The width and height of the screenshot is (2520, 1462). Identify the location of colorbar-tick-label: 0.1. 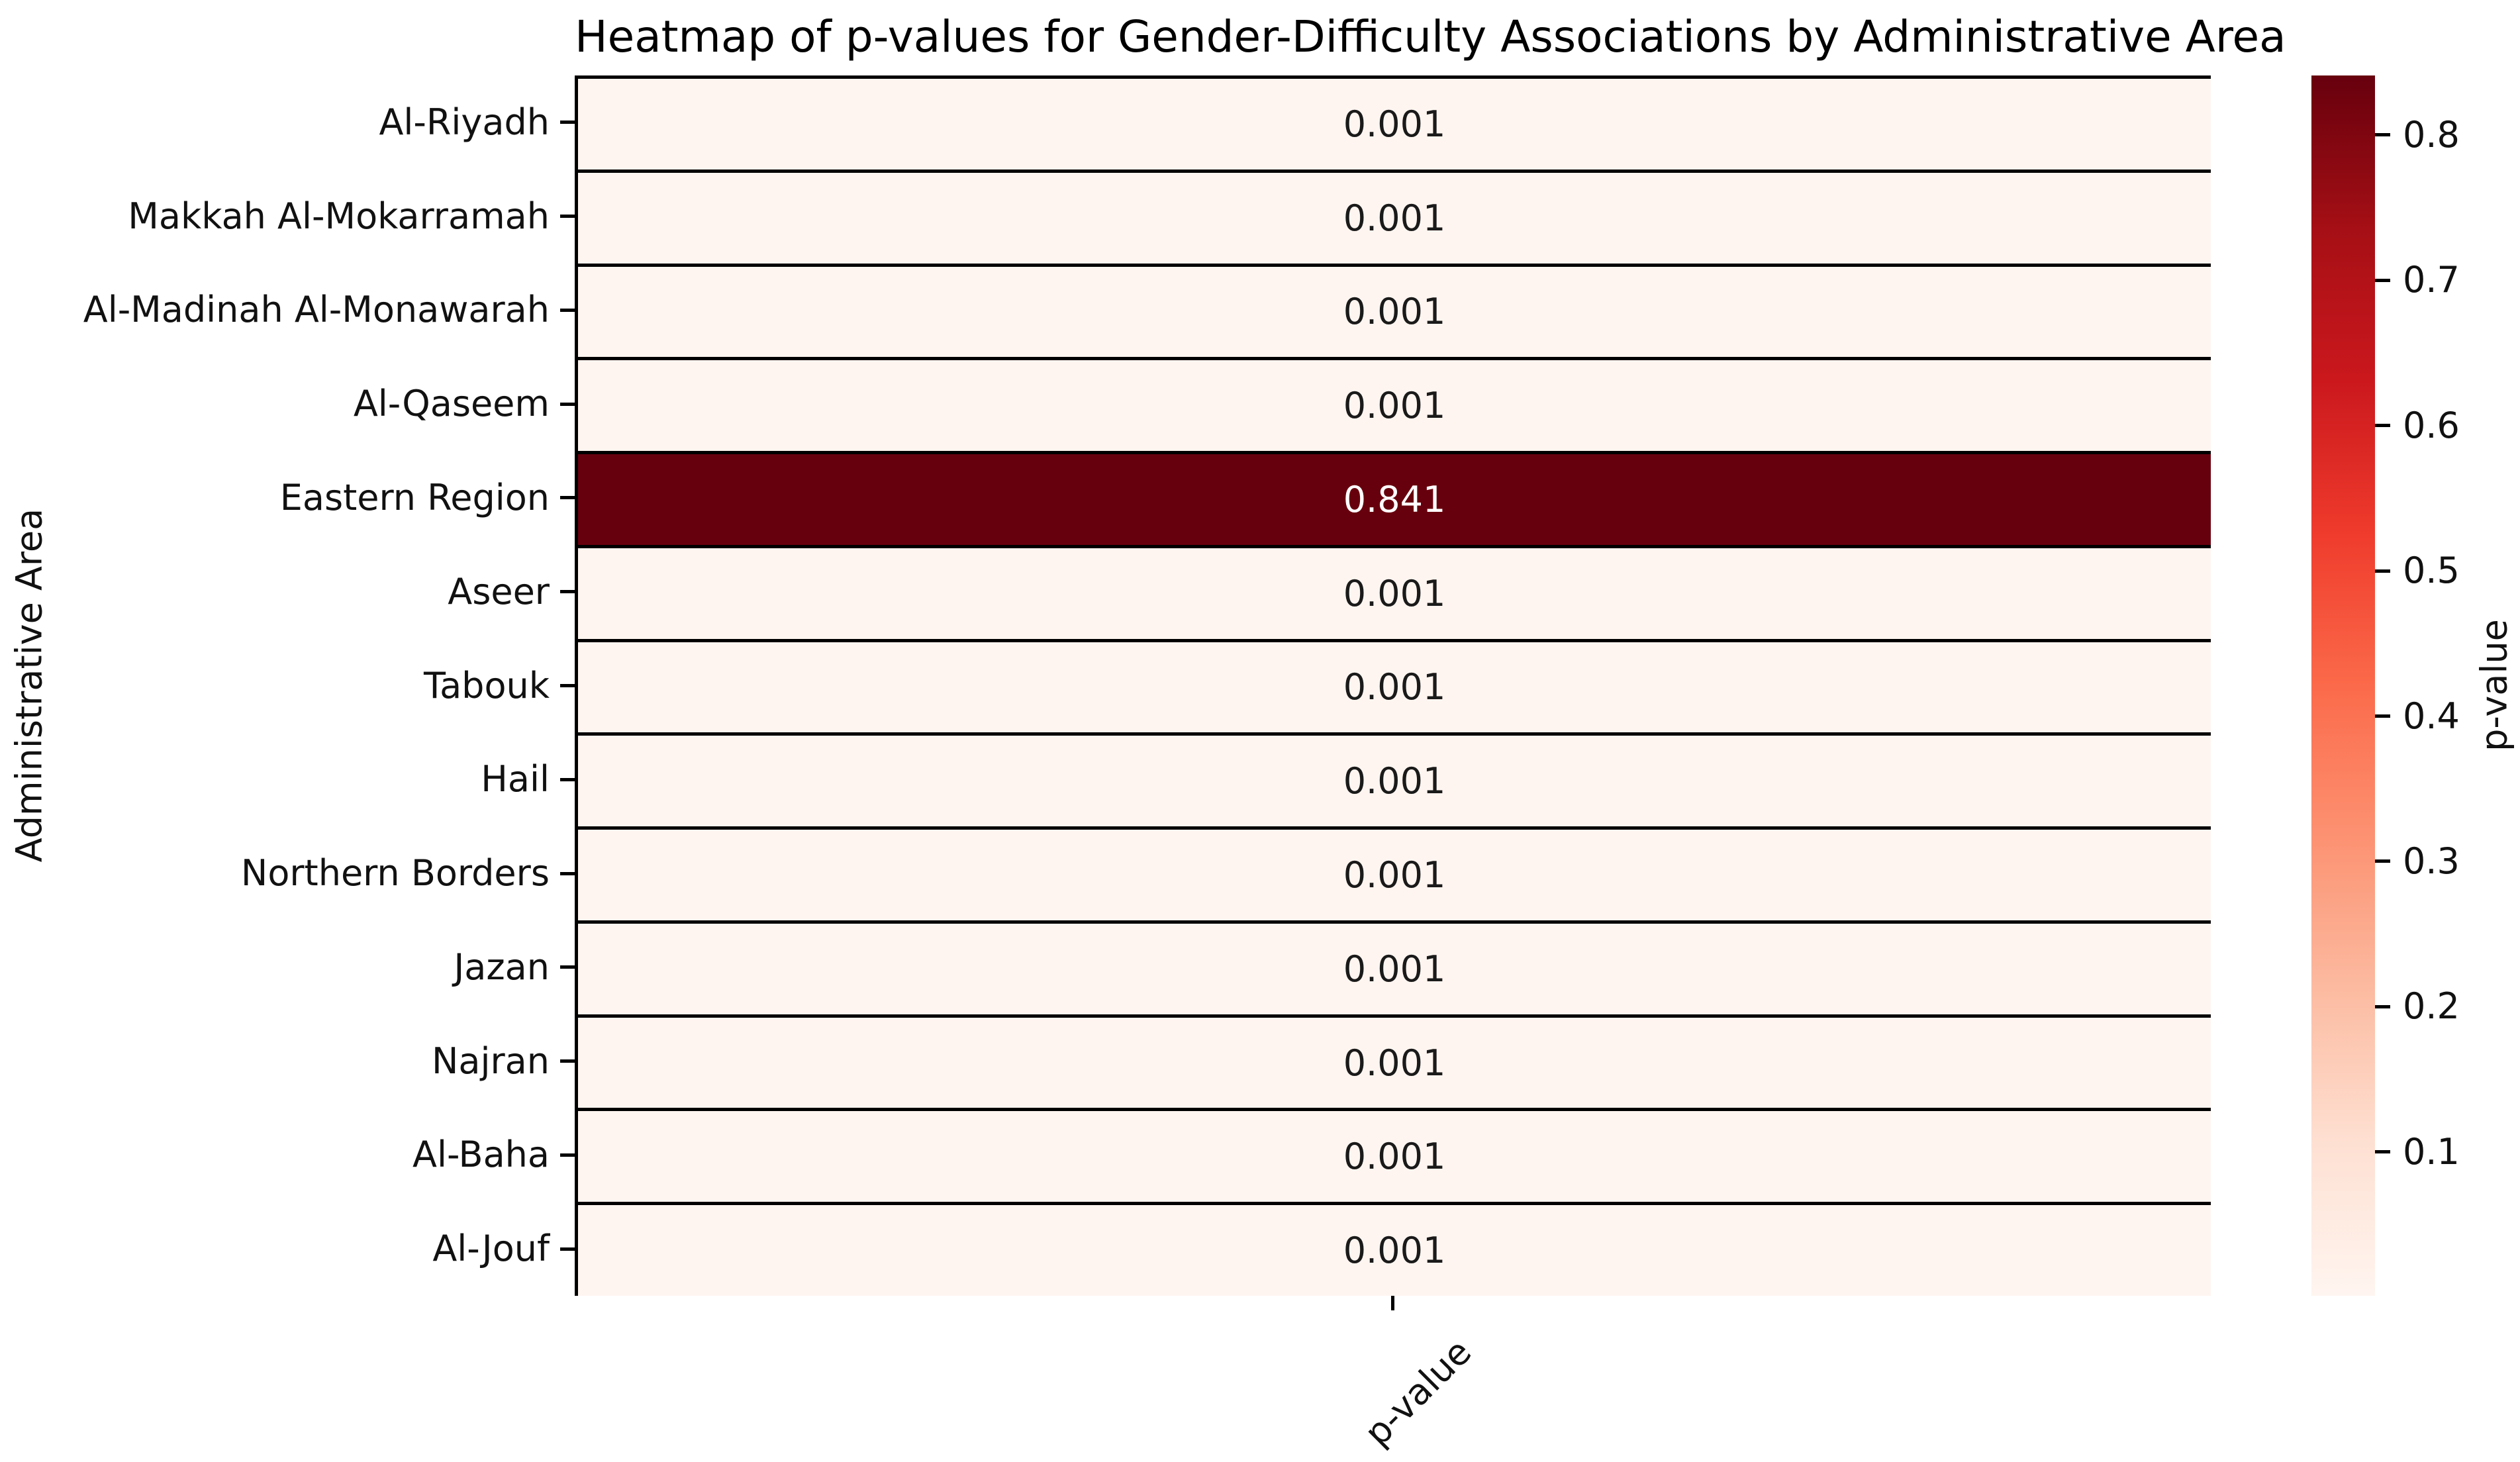
(2431, 1151).